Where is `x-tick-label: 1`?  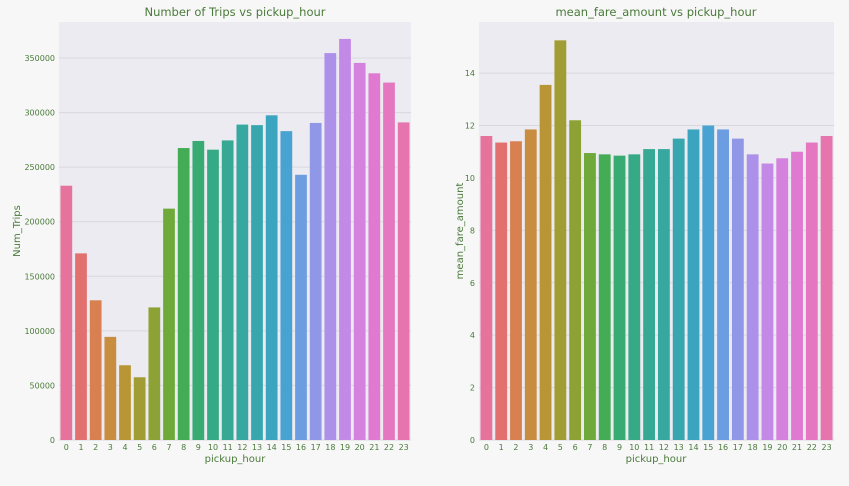 x-tick-label: 1 is located at coordinates (501, 447).